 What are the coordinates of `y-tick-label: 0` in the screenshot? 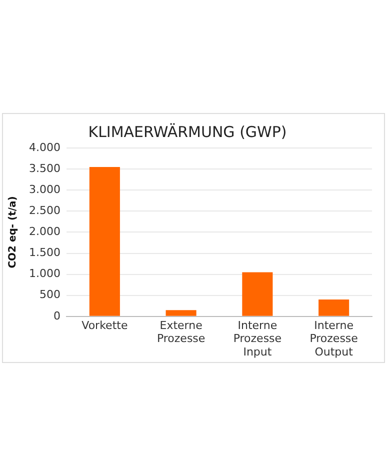 It's located at (56, 315).